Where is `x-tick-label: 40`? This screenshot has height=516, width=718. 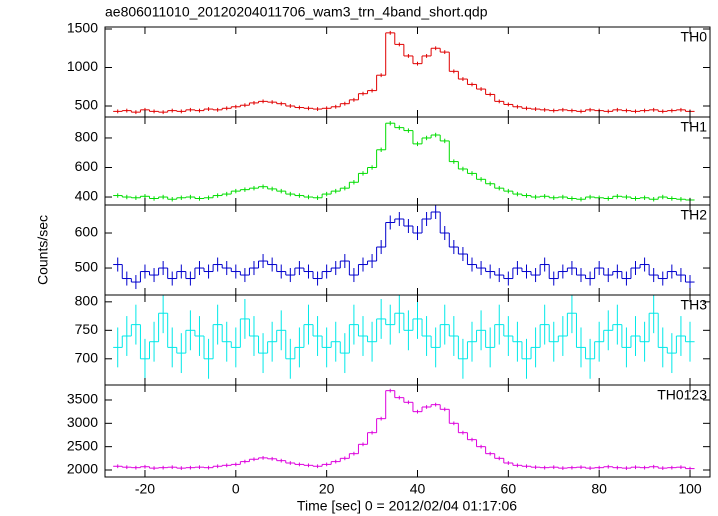
x-tick-label: 40 is located at coordinates (418, 489).